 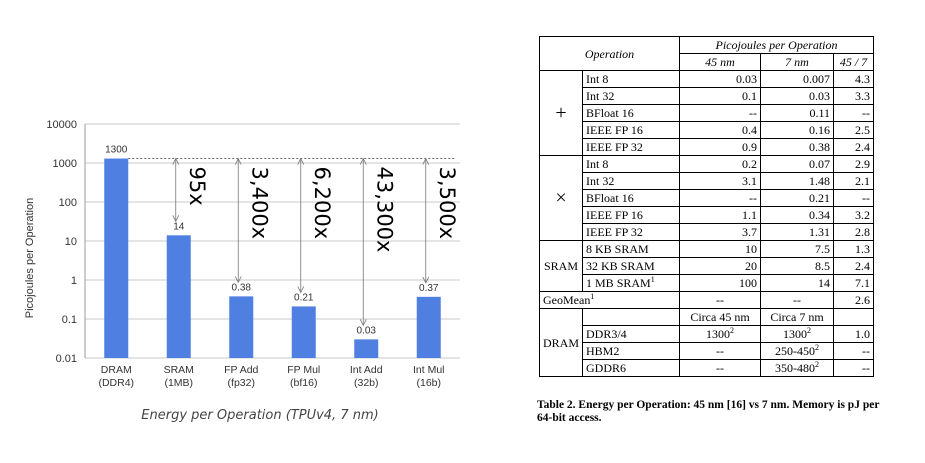 What do you see at coordinates (797, 232) in the screenshot?
I see `value-7nm: 1.31` at bounding box center [797, 232].